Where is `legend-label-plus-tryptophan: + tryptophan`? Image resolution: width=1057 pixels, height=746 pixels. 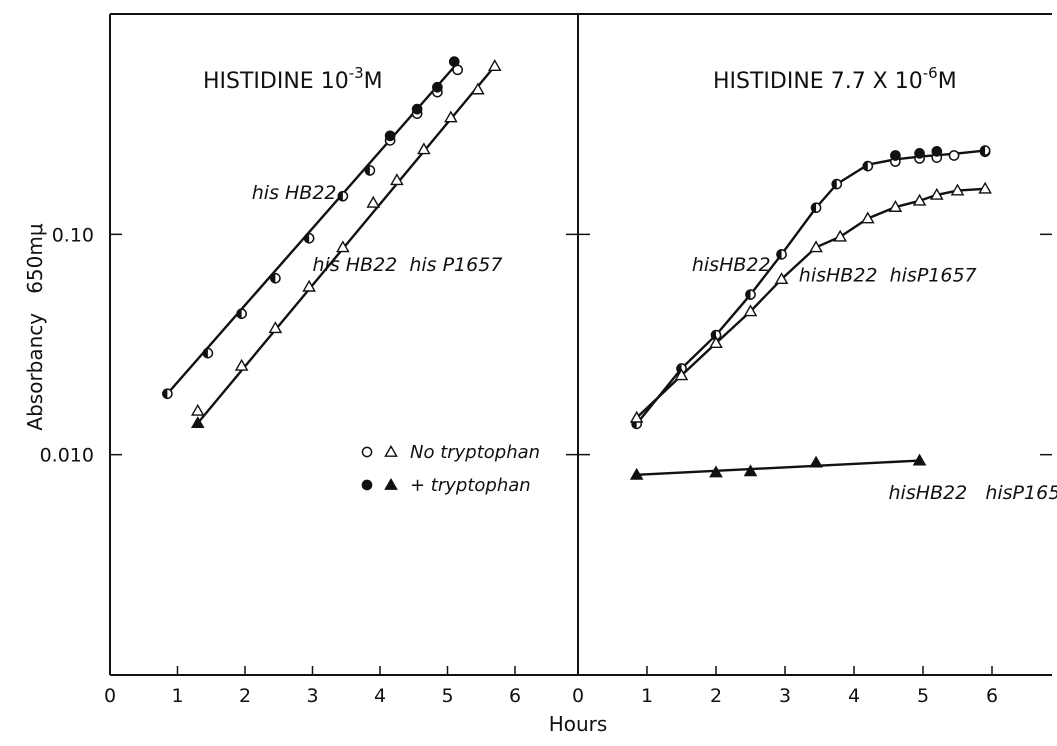 legend-label-plus-tryptophan: + tryptophan is located at coordinates (470, 485).